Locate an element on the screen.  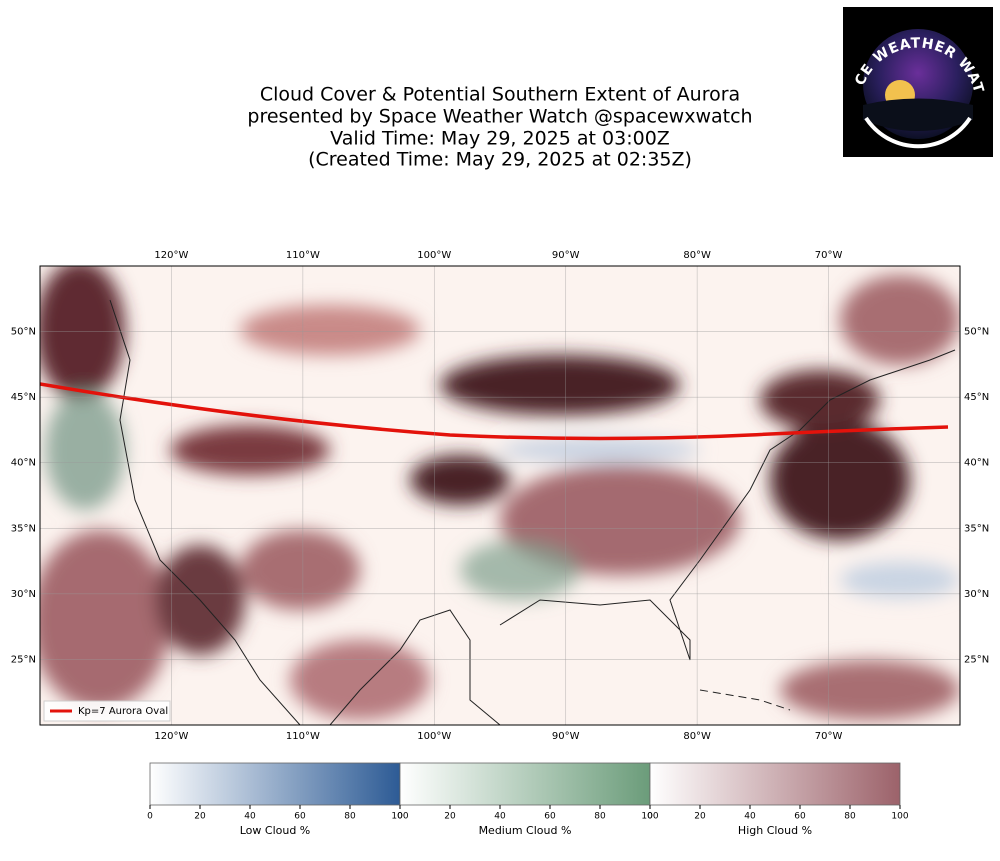
logo-text: SPACE WEATHER WATCH is located at coordinates (493, 48).